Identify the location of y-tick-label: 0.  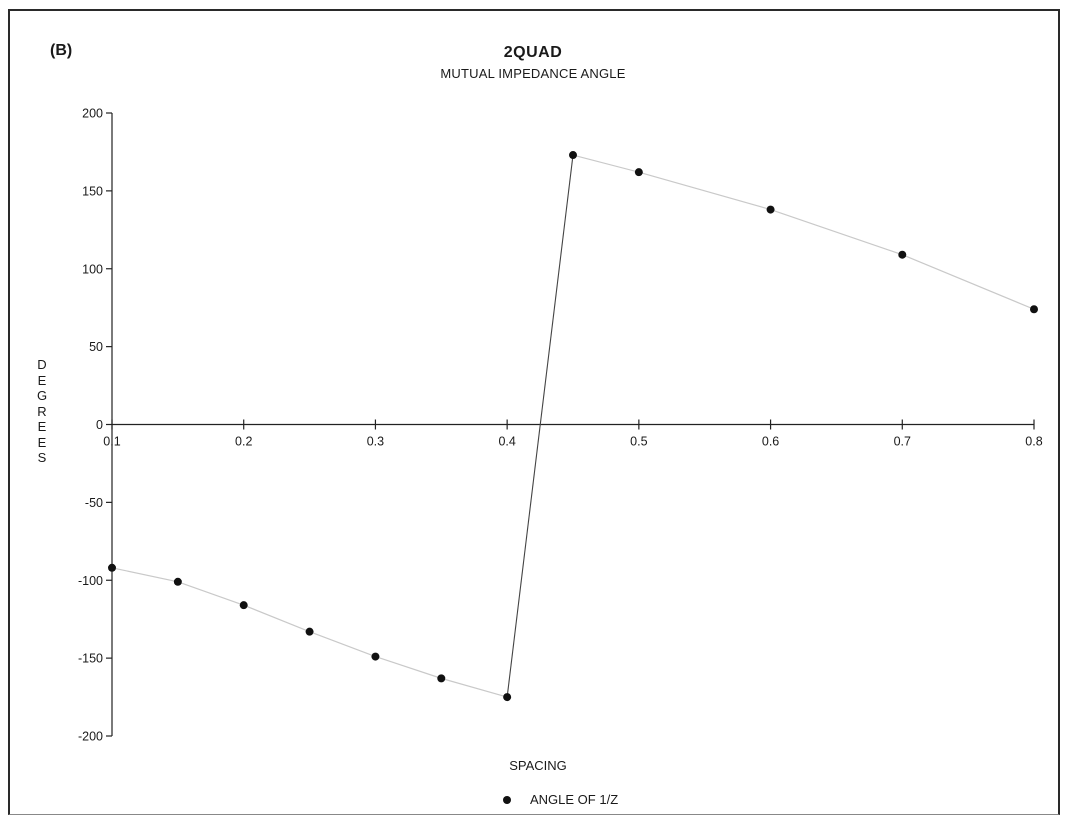
(99, 425).